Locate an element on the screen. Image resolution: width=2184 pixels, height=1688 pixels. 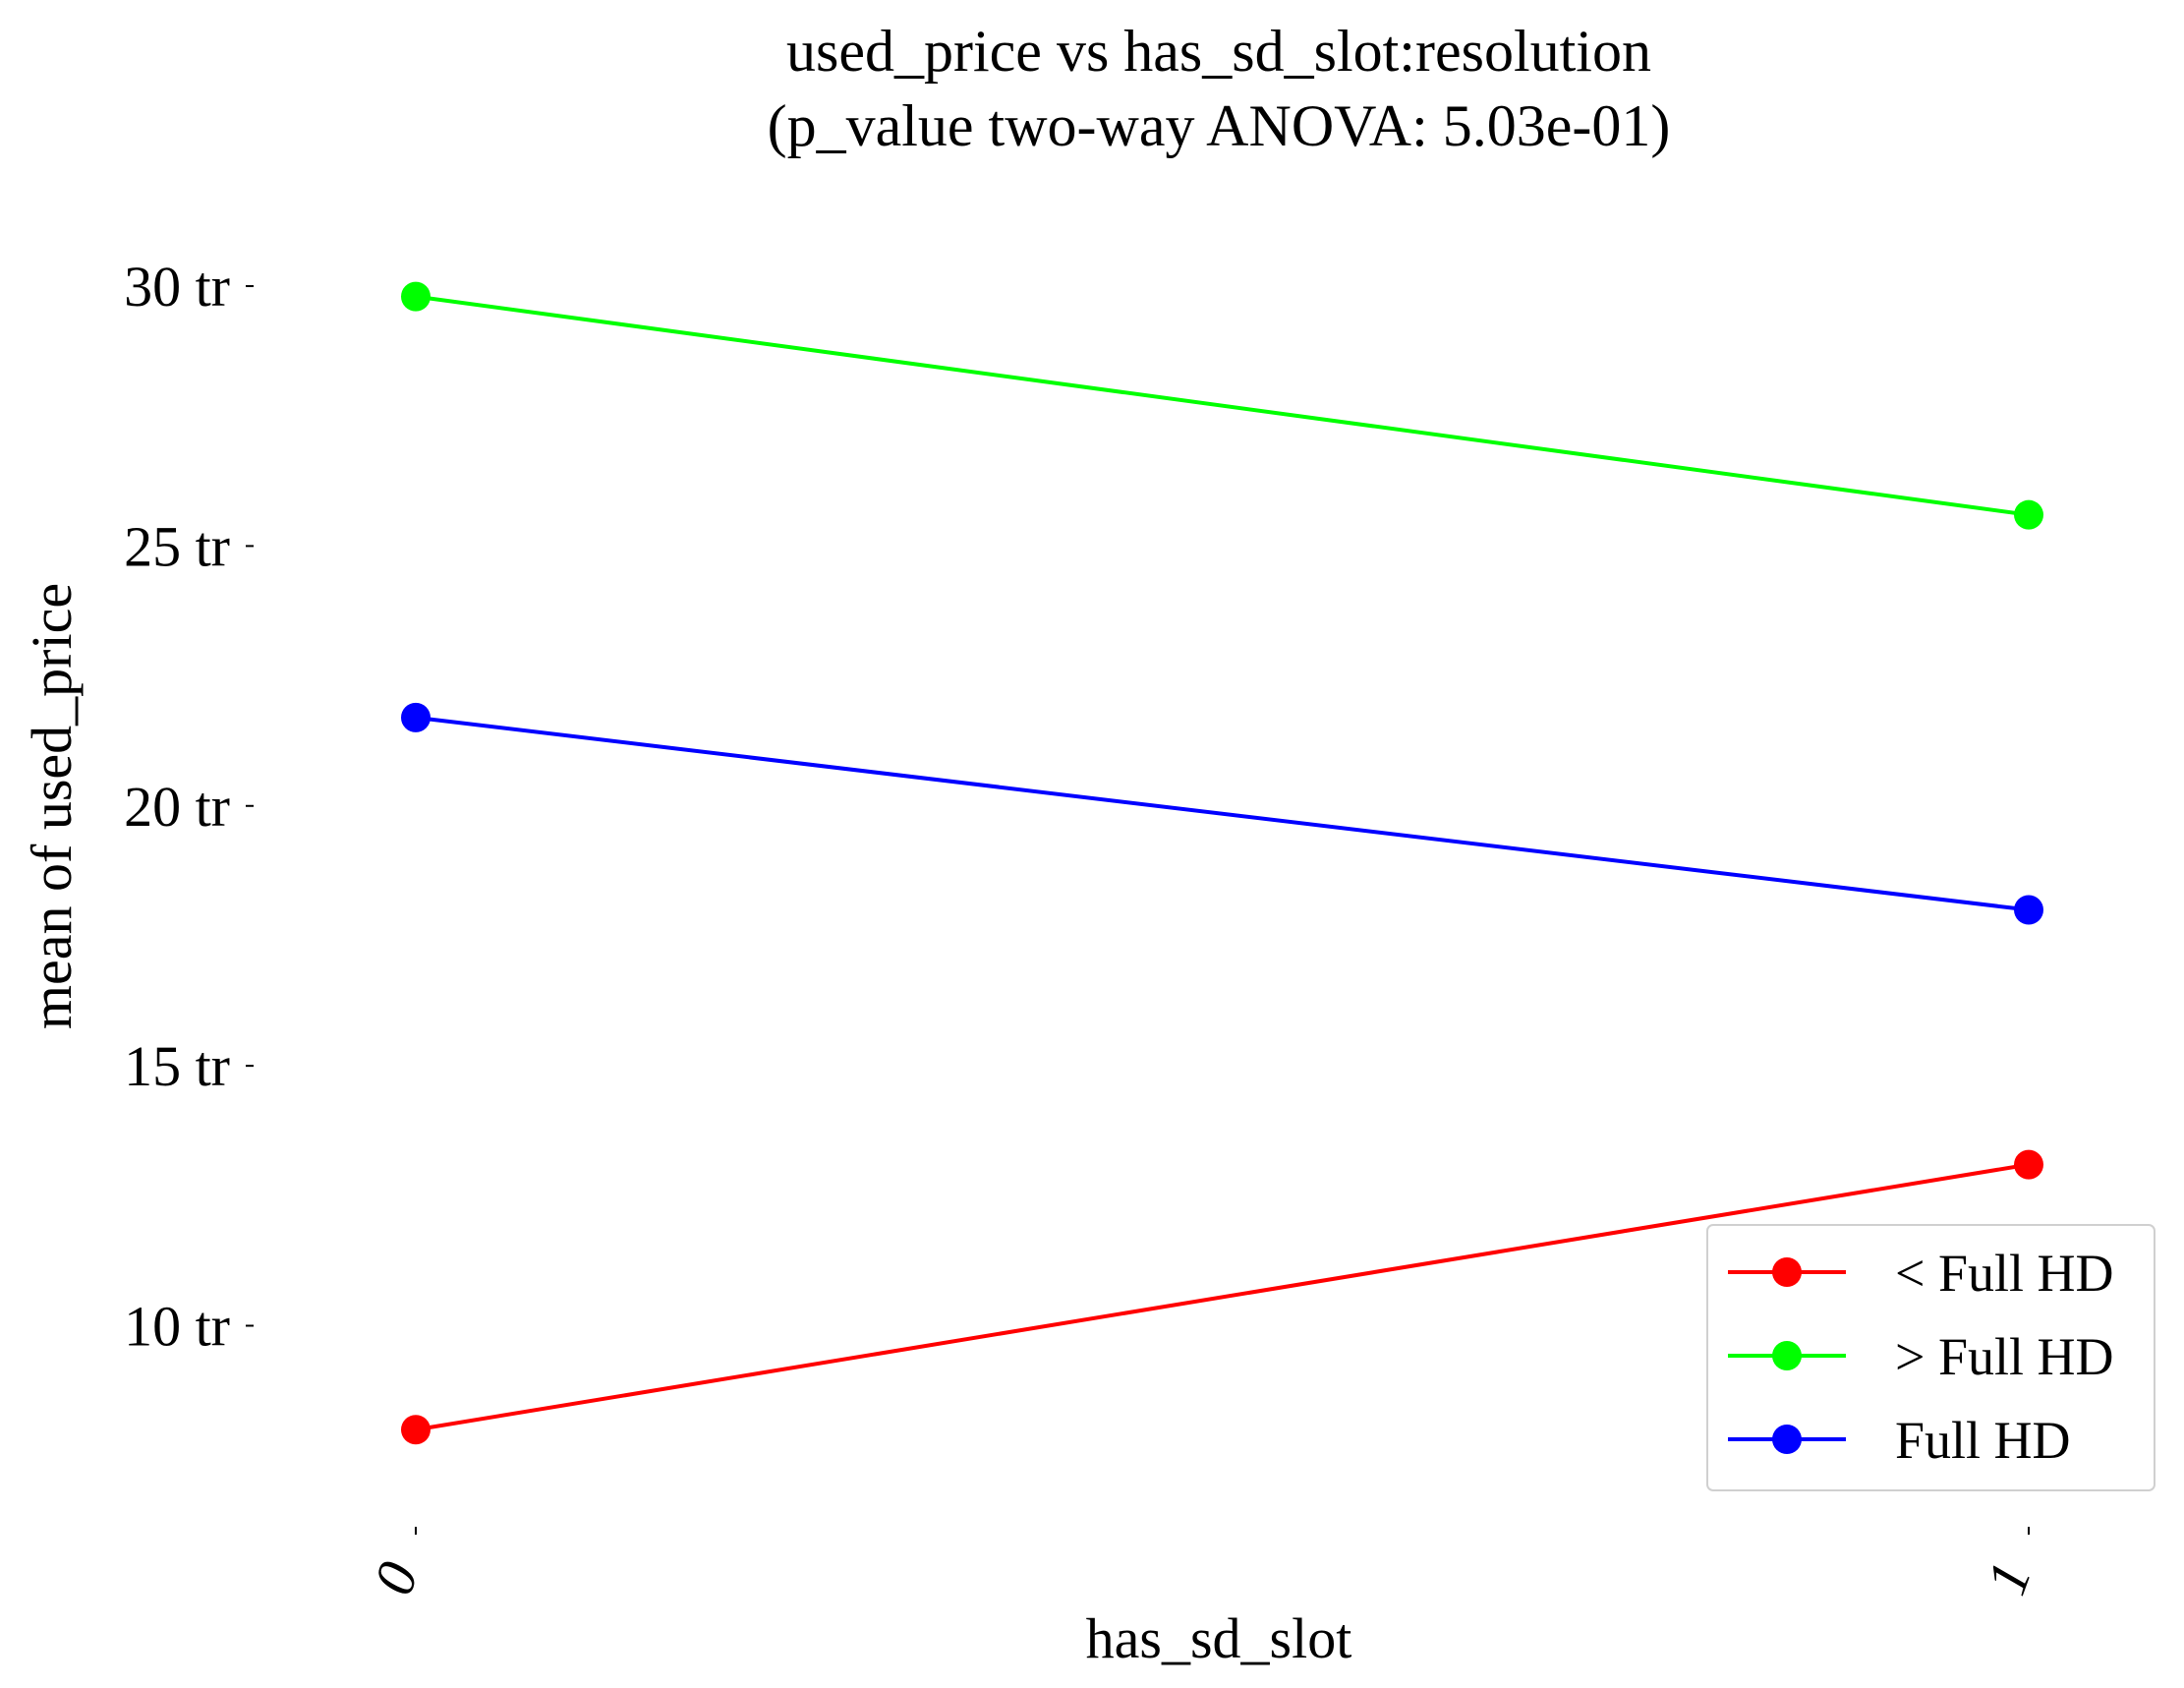
y-tick-label: 20 tr is located at coordinates (177, 807).